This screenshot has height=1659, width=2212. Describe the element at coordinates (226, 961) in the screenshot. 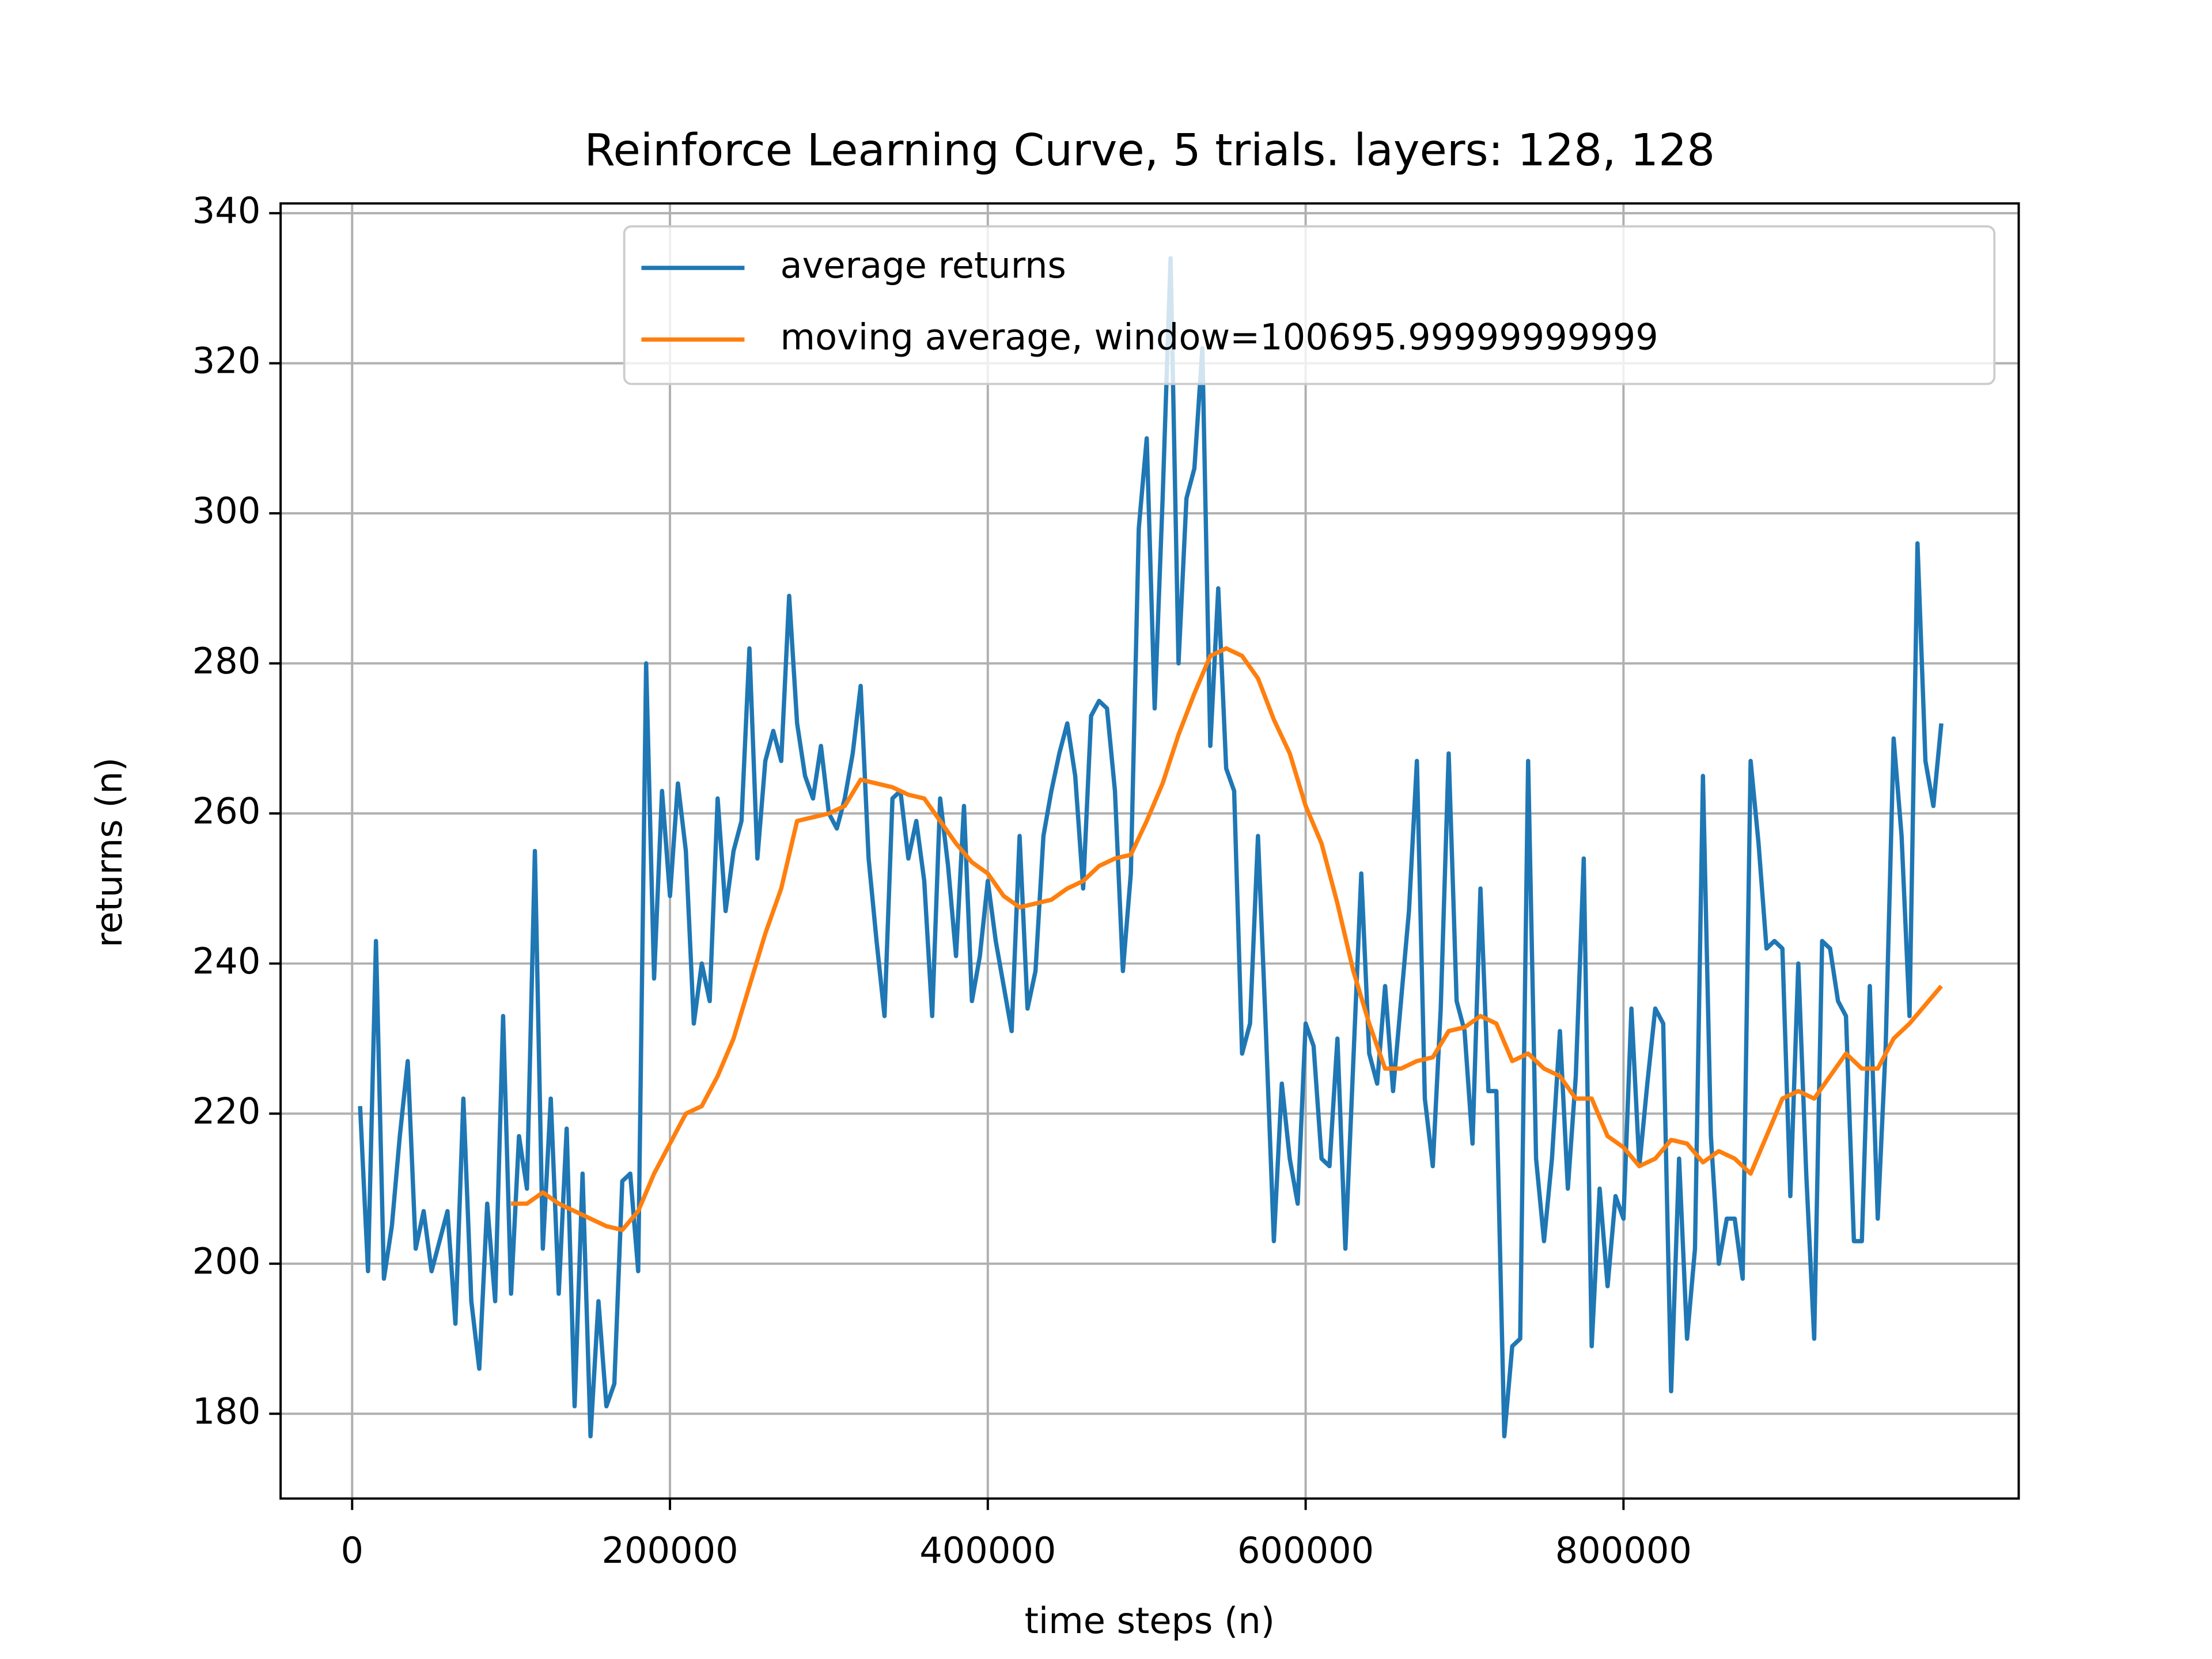

I see `y-tick-label: 240` at that location.